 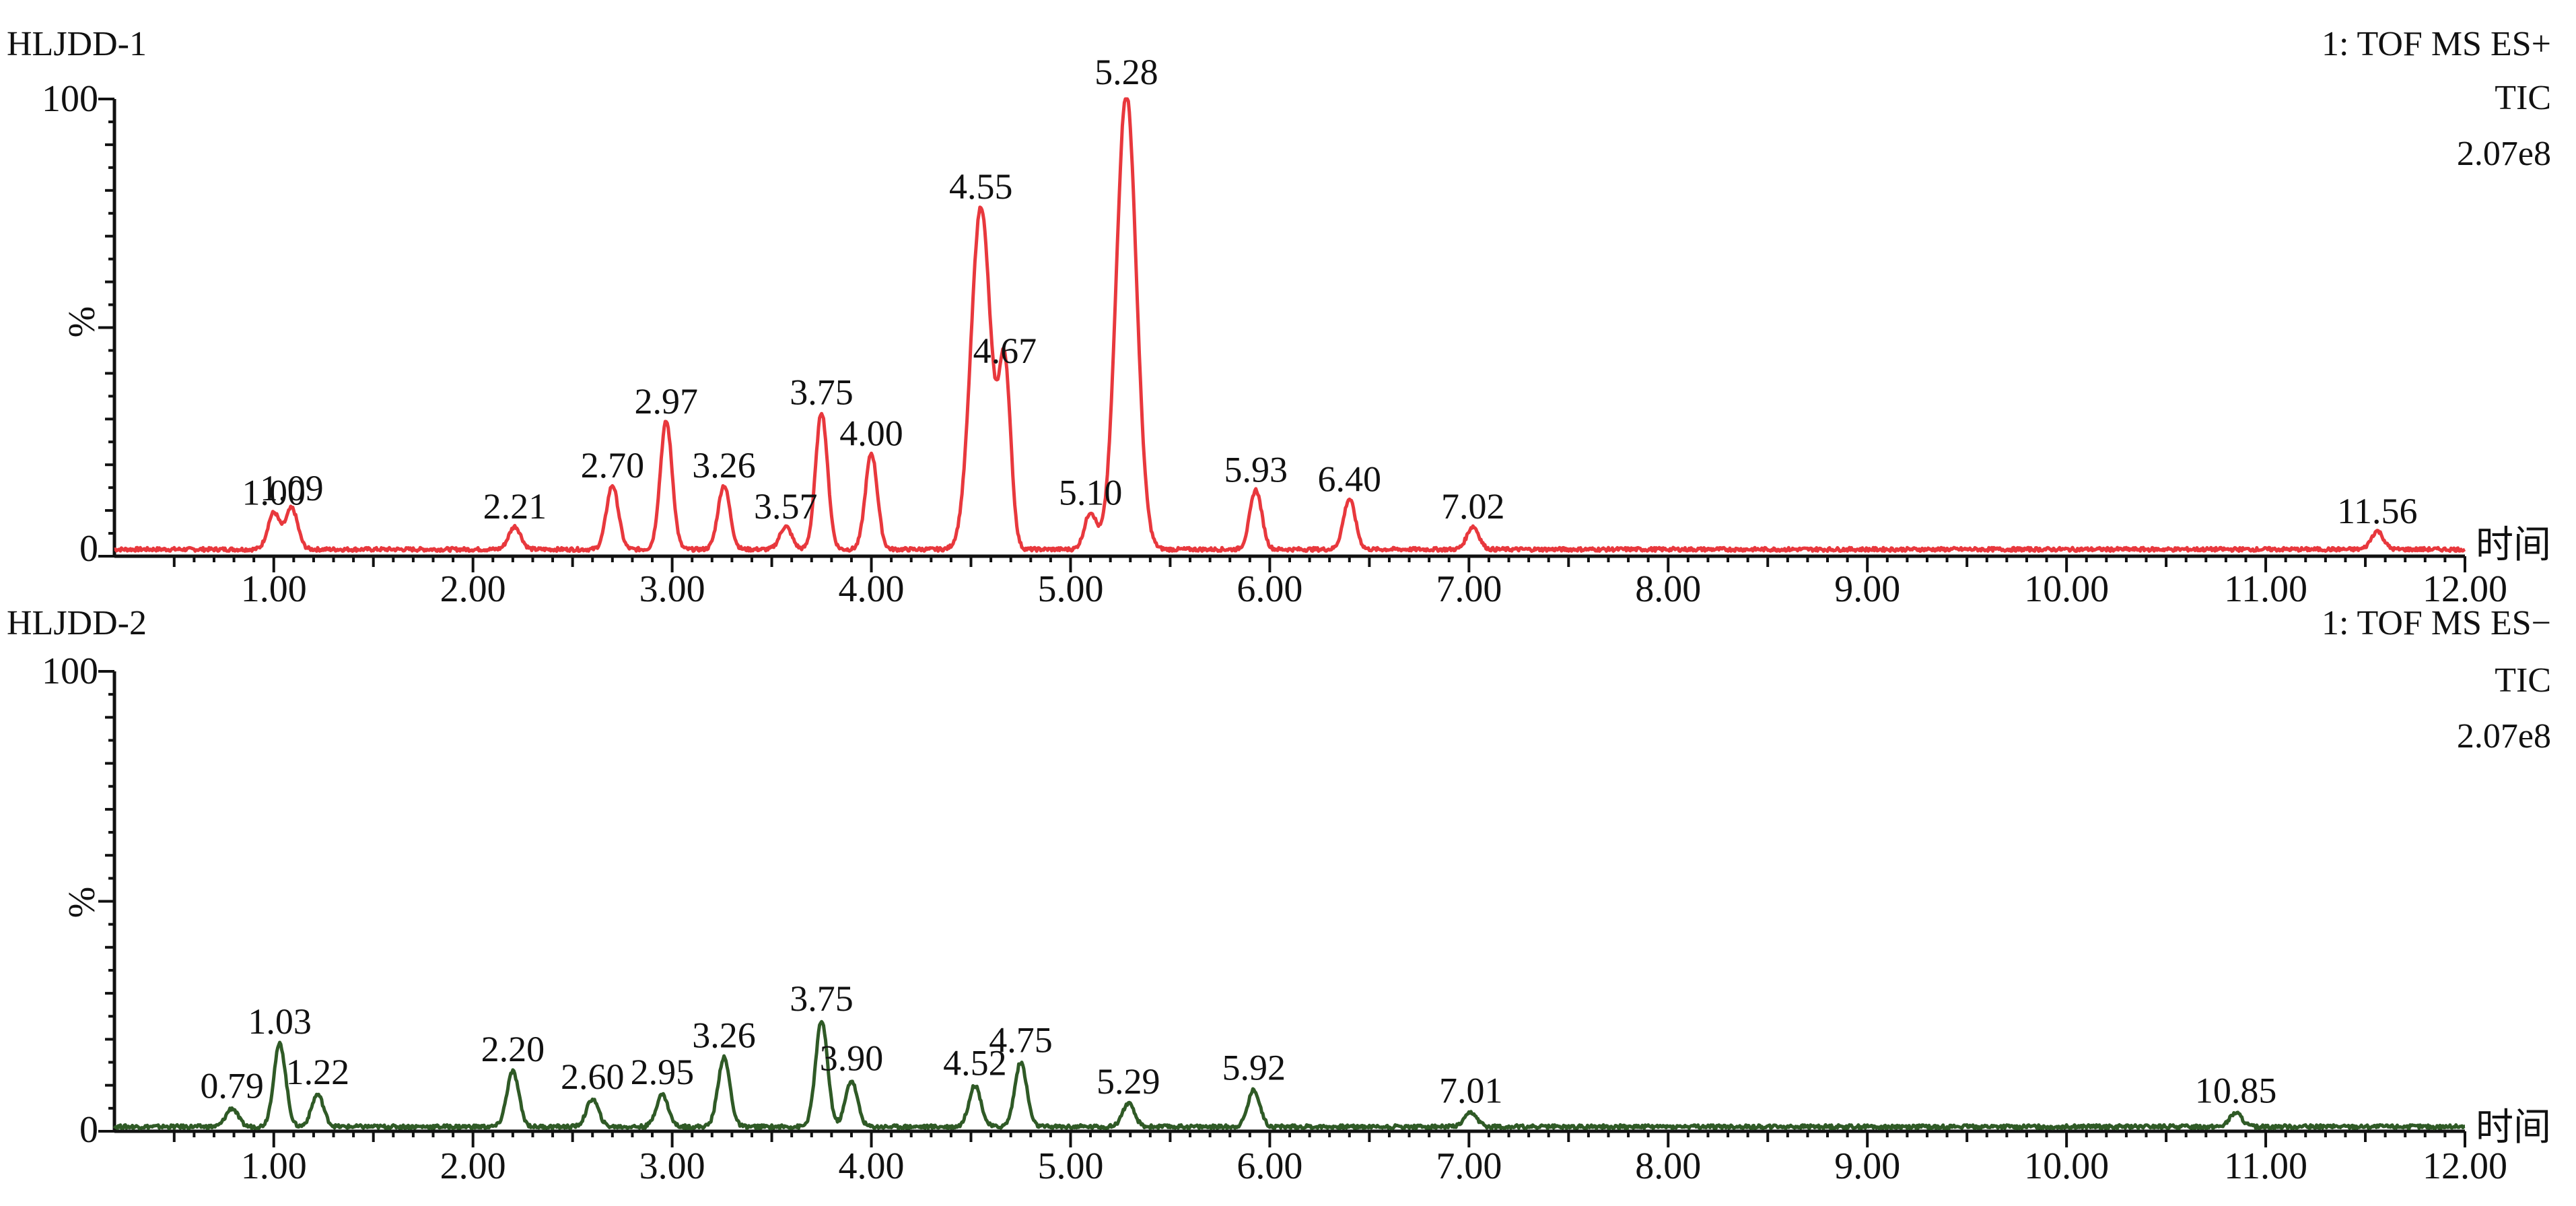 What do you see at coordinates (666, 401) in the screenshot?
I see `peak-label: 2.97` at bounding box center [666, 401].